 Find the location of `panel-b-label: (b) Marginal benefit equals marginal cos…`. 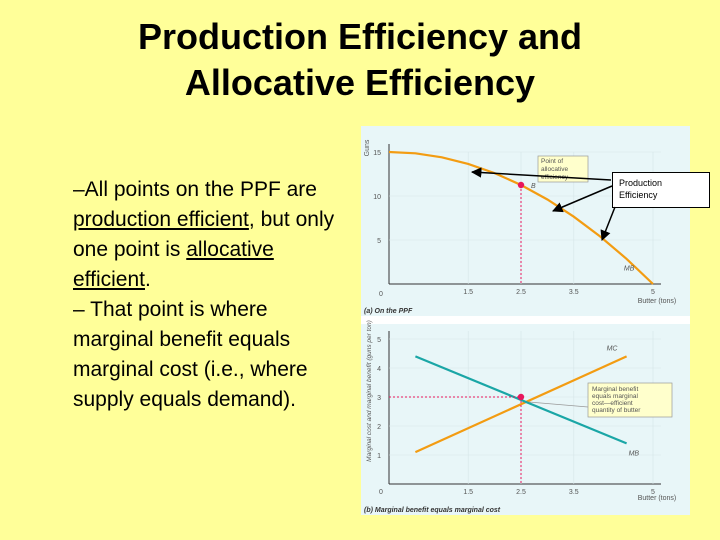

panel-b-label: (b) Marginal benefit equals marginal cos… is located at coordinates (432, 510).